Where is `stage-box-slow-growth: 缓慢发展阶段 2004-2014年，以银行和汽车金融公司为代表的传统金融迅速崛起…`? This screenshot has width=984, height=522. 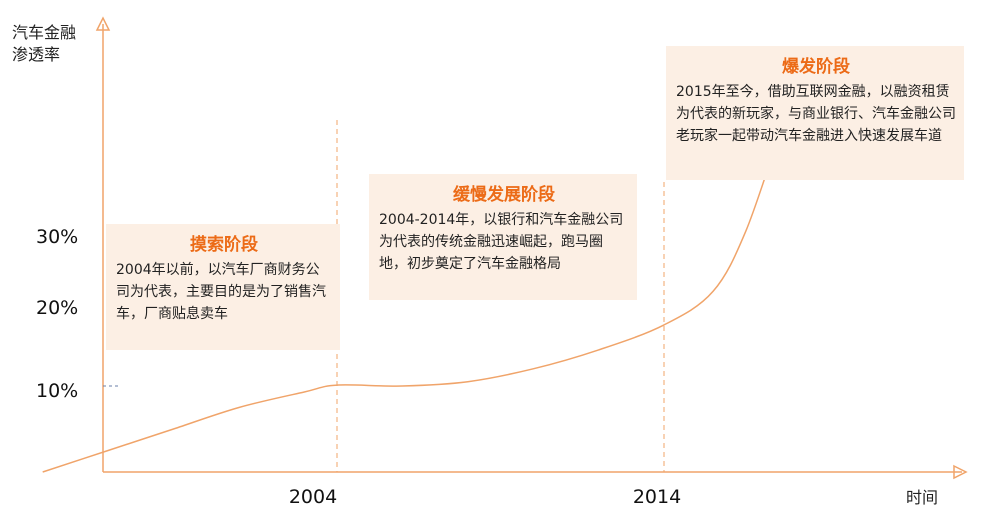 stage-box-slow-growth: 缓慢发展阶段 2004-2014年，以银行和汽车金融公司为代表的传统金融迅速崛起… is located at coordinates (503, 237).